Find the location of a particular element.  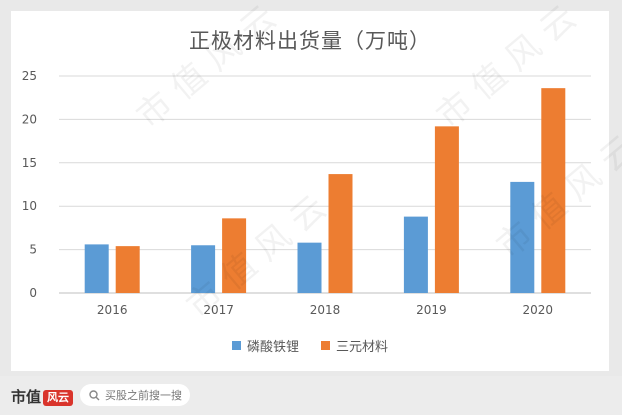

bar-lfp-2019 is located at coordinates (415, 254).